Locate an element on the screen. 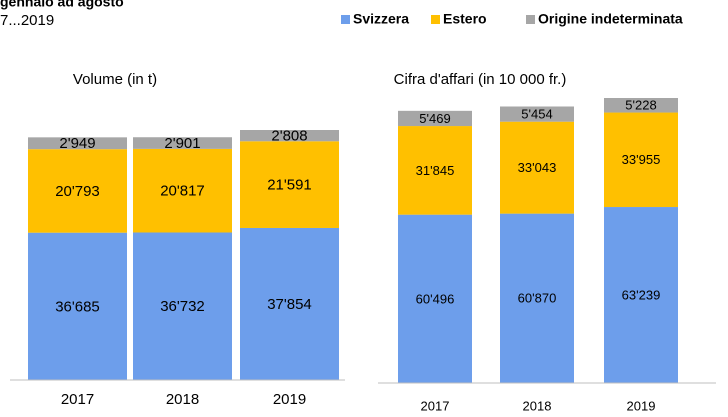  data-label: 37'854 is located at coordinates (289, 304).